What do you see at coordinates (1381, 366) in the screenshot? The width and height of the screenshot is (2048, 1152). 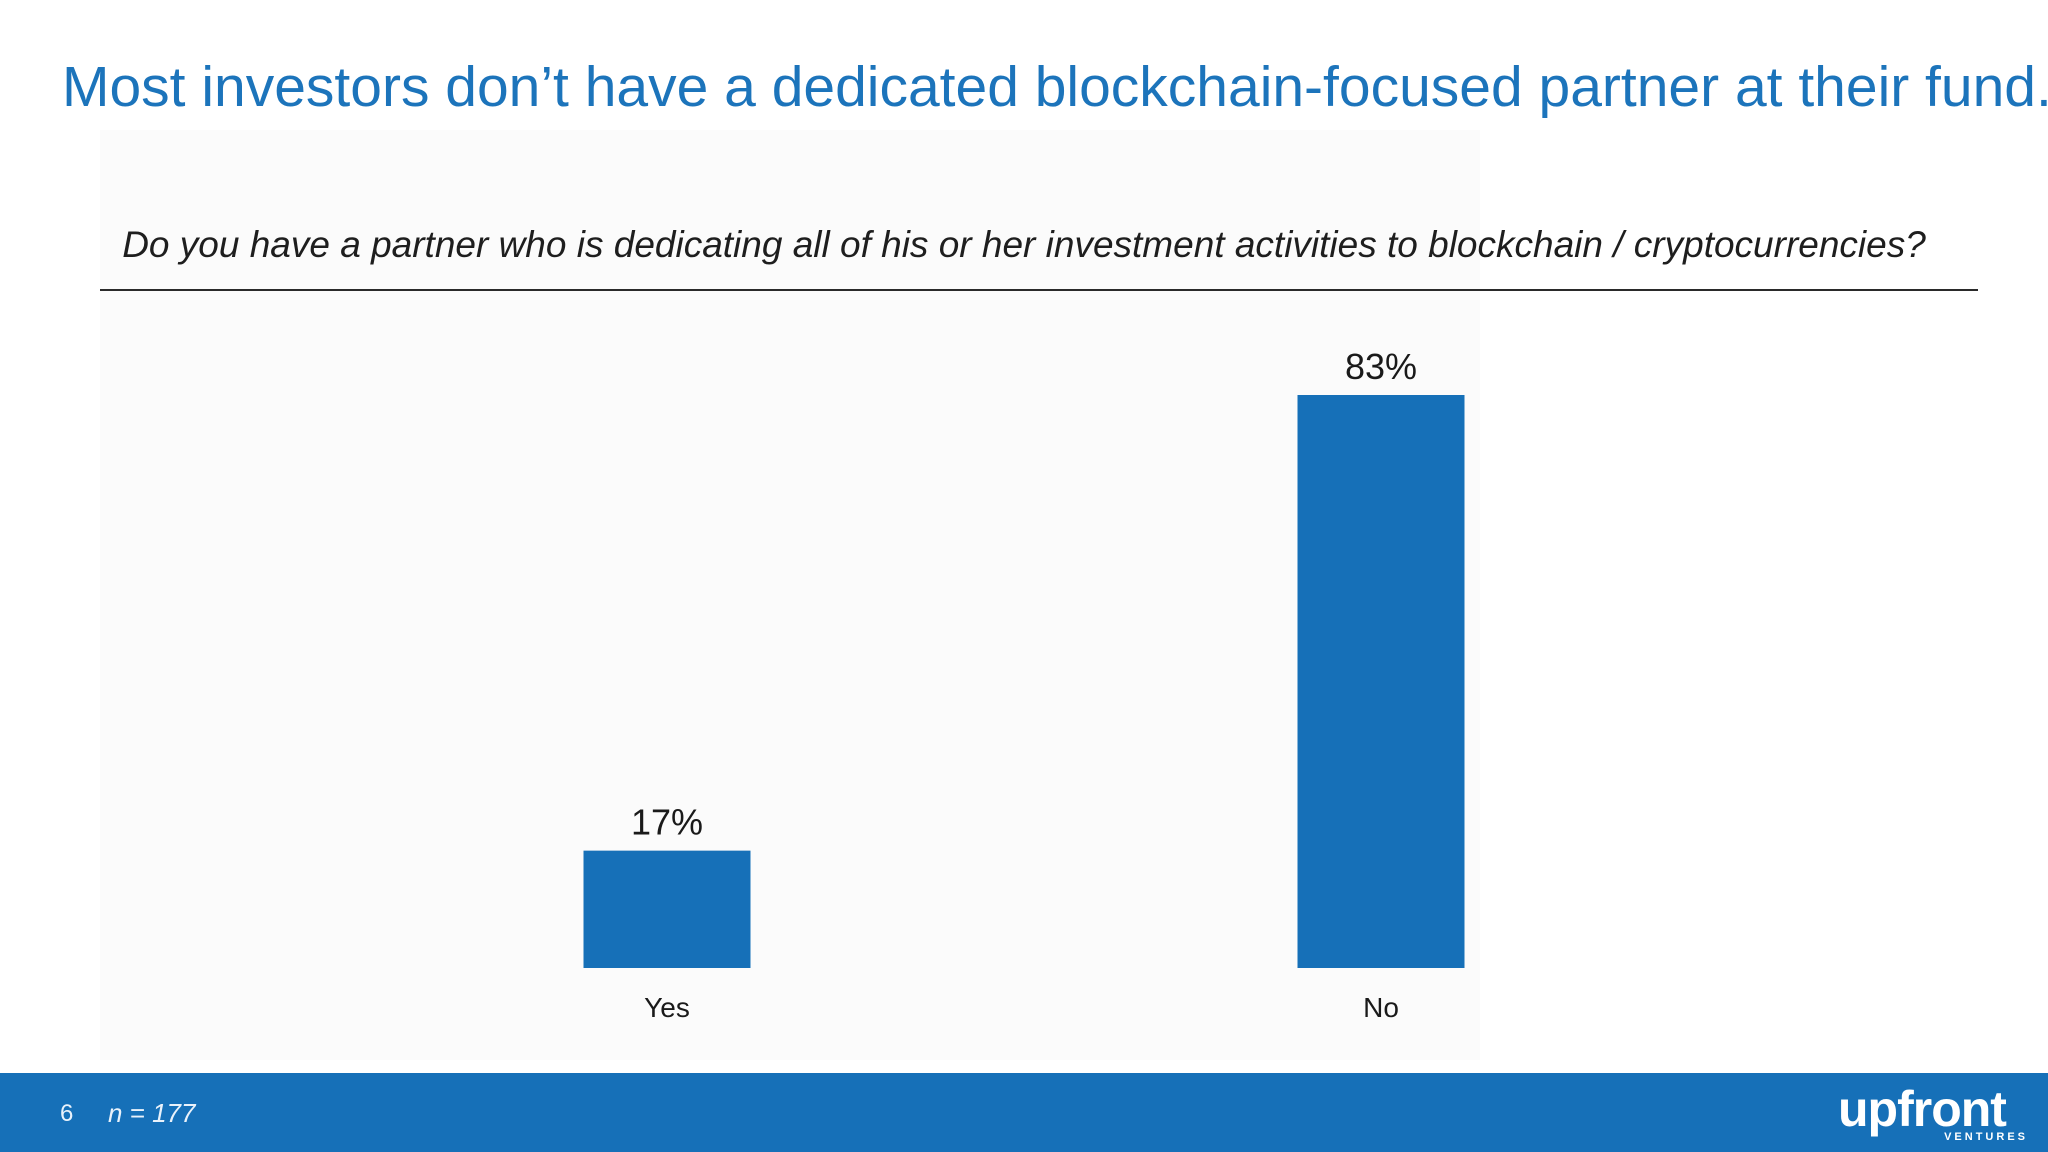 I see `value-label-no: 83%` at bounding box center [1381, 366].